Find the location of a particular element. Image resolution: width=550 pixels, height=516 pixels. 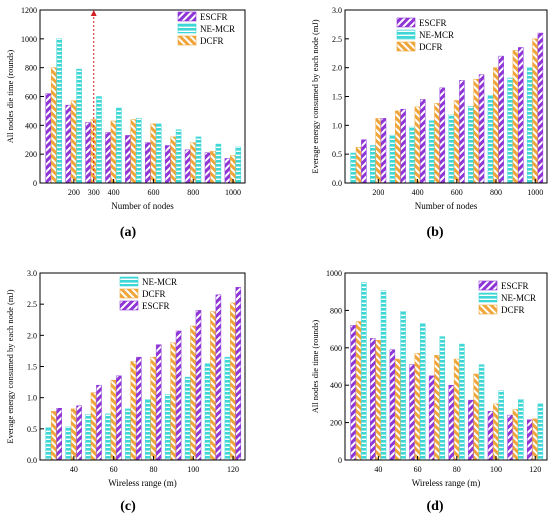

panel-b-ytick-label: 0.0 is located at coordinates (337, 183).